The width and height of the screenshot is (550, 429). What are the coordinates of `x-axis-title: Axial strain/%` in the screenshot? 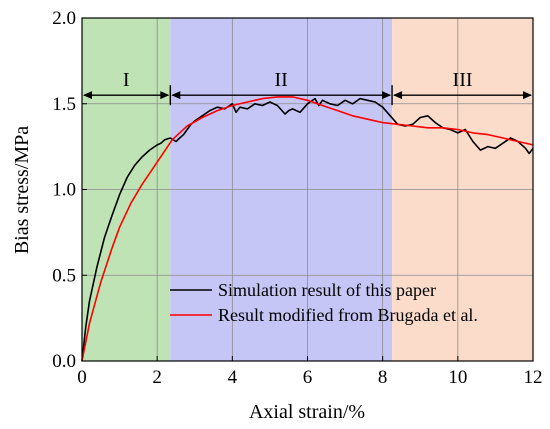 It's located at (307, 412).